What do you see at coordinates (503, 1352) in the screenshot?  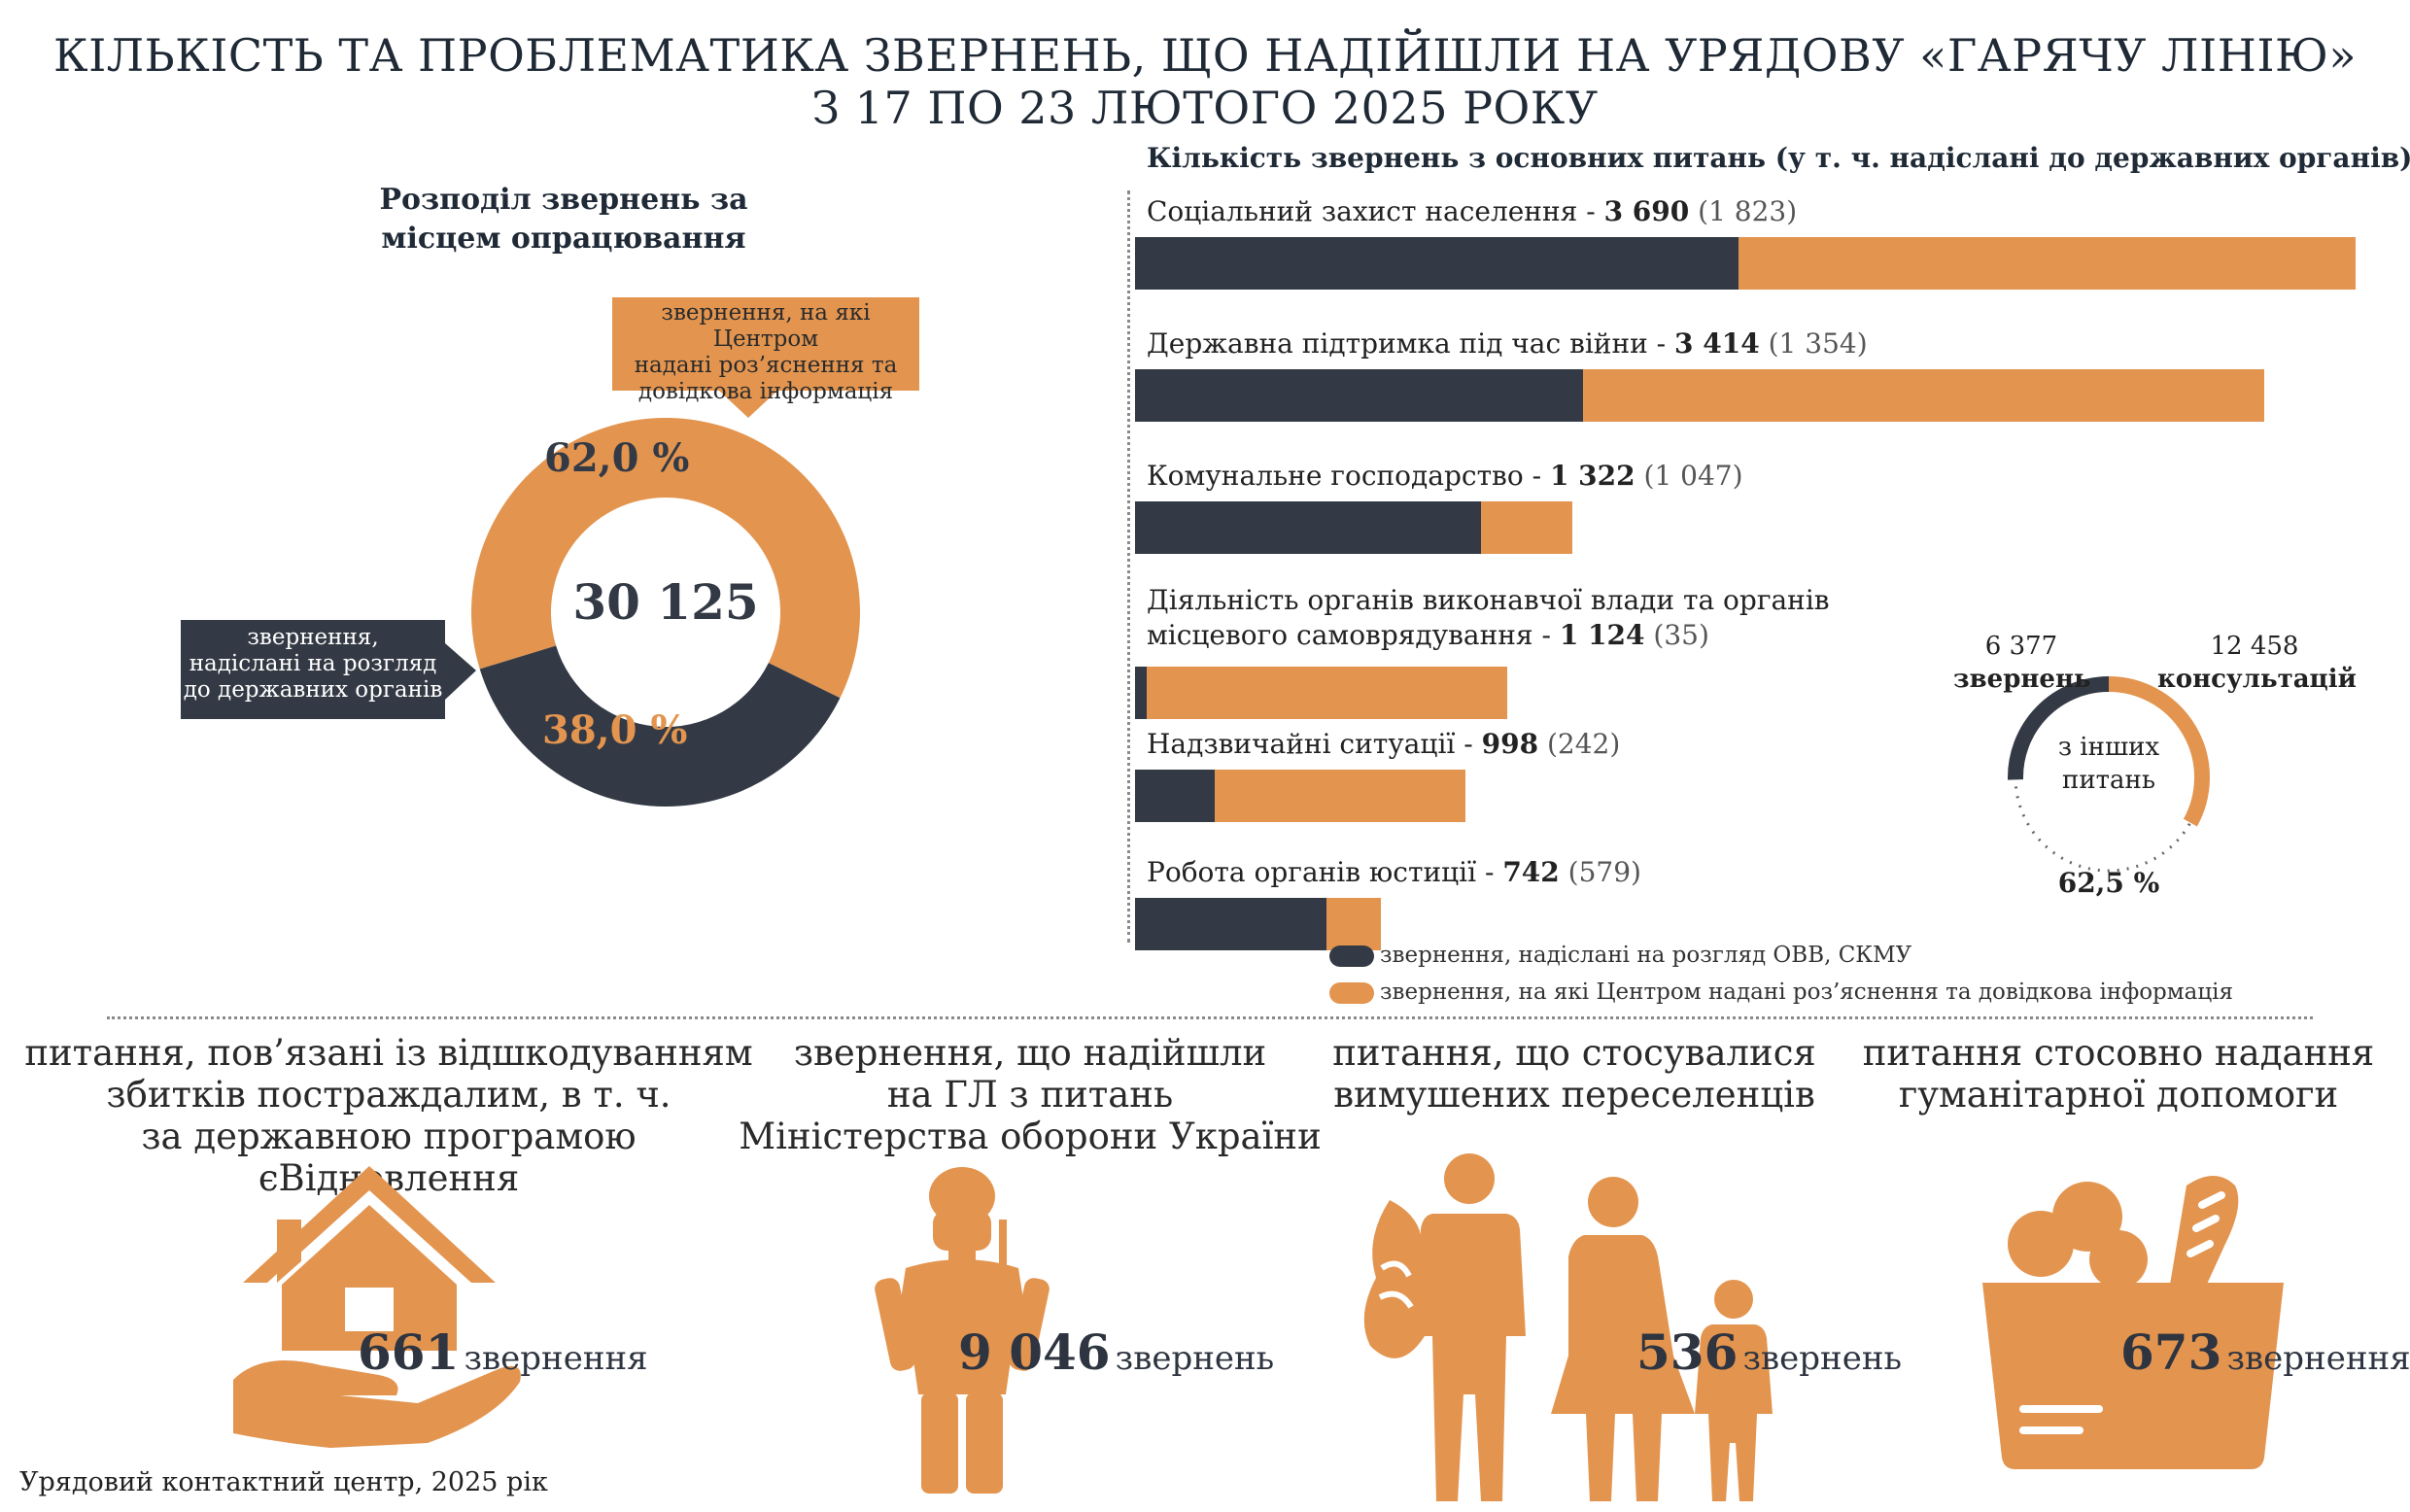 I see `category-damage-compensation-value: 661 звернення` at bounding box center [503, 1352].